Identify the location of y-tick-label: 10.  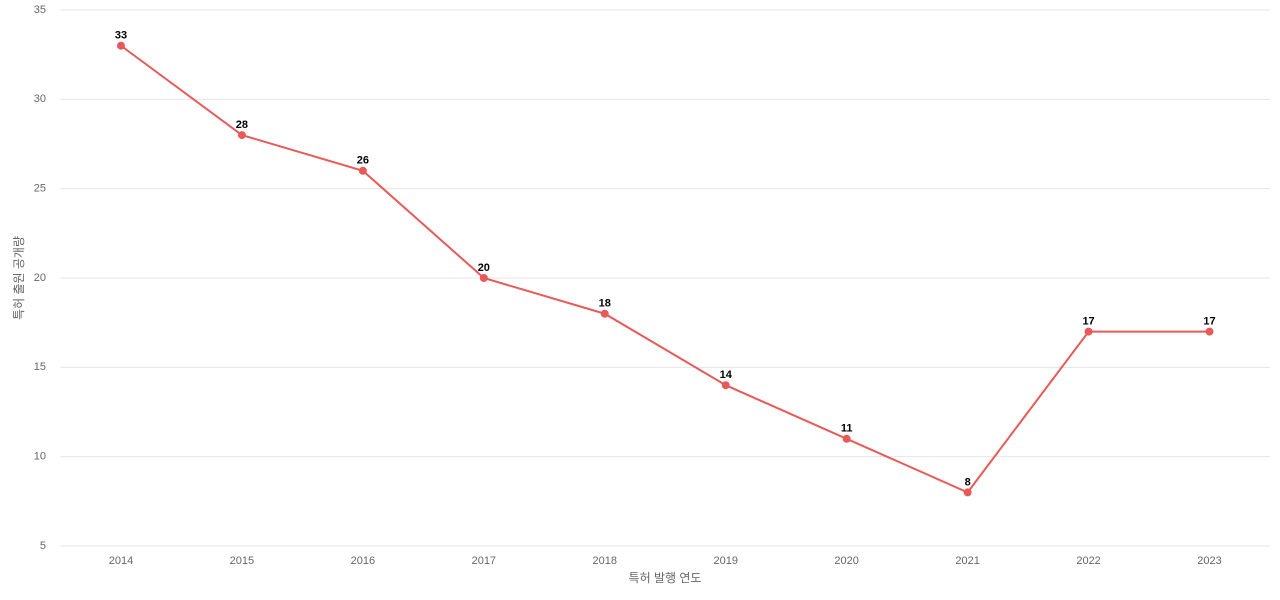
(40, 457).